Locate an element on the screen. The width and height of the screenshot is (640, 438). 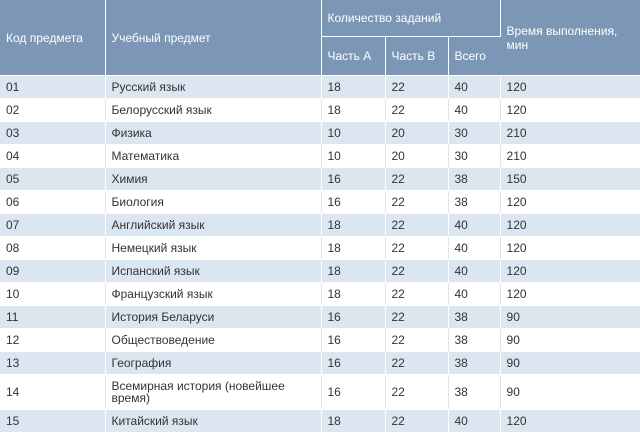
table-row: 09 Испанский язык 18 22 40 120 is located at coordinates (320, 271).